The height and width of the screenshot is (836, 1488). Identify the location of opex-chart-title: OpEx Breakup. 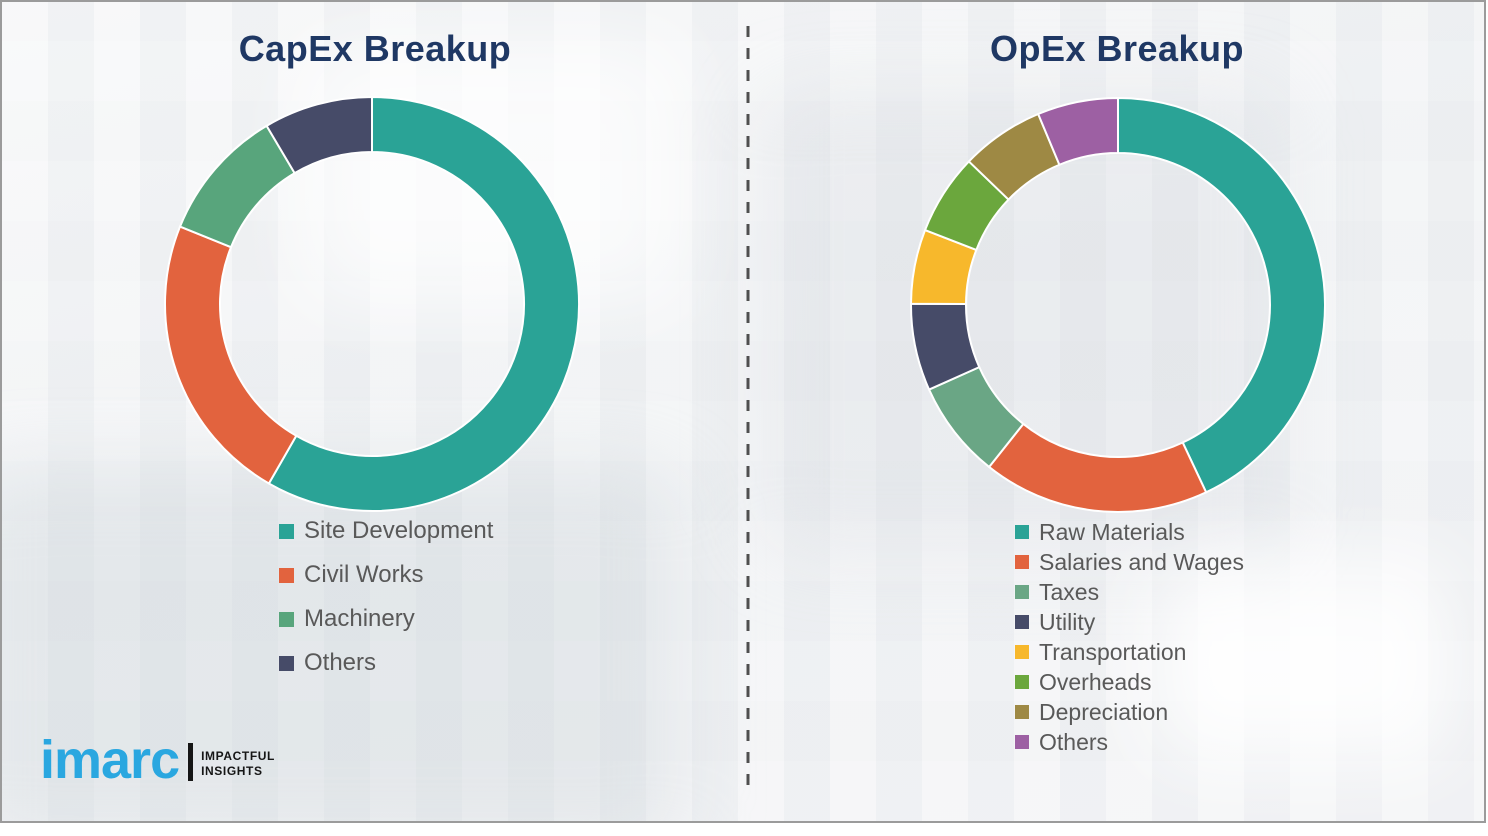
(1117, 48).